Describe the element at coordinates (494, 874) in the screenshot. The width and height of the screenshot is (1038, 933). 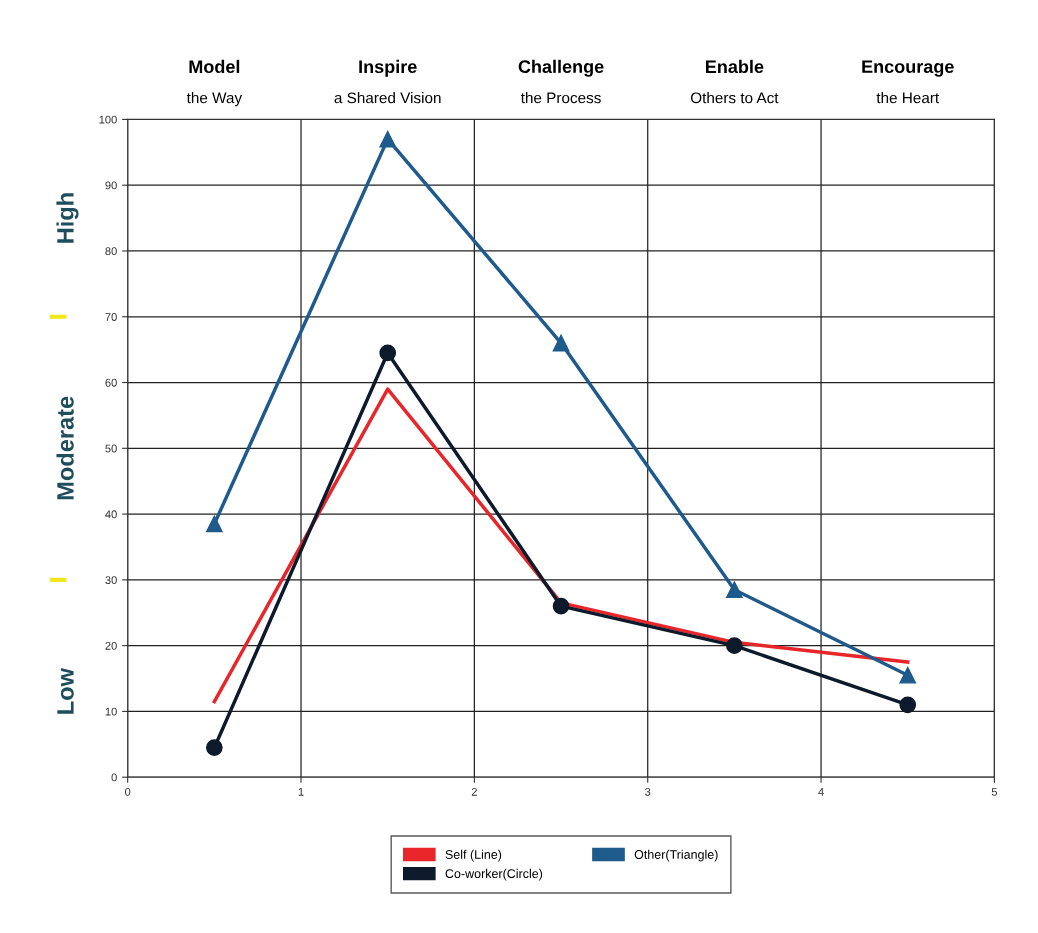
I see `legend-label: Co-worker(Circle)` at that location.